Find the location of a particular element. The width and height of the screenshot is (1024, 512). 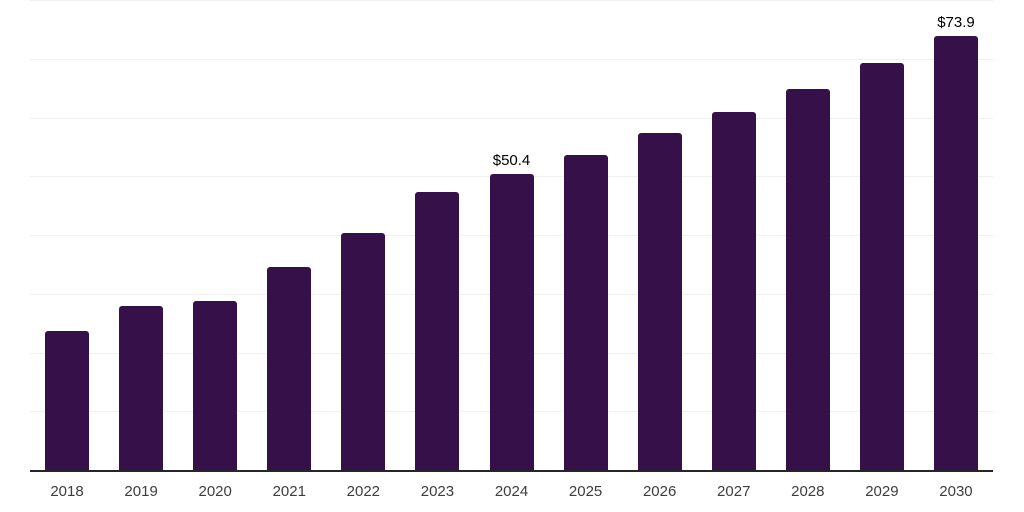

bar-2024 is located at coordinates (511, 321).